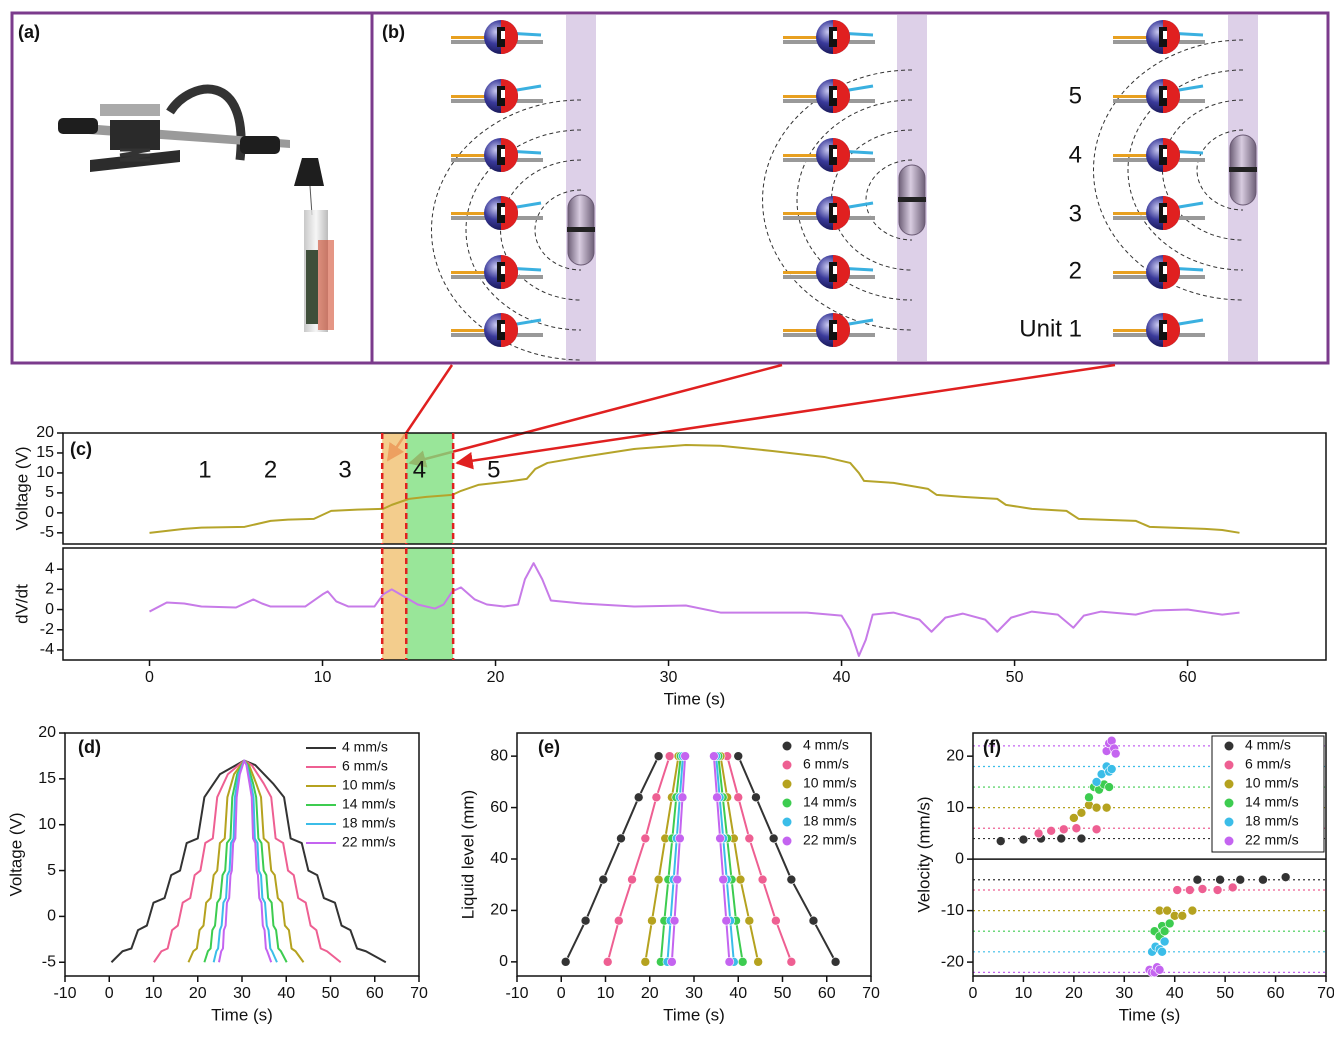  Describe the element at coordinates (49, 589) in the screenshot. I see `y-tick-label: 2` at that location.